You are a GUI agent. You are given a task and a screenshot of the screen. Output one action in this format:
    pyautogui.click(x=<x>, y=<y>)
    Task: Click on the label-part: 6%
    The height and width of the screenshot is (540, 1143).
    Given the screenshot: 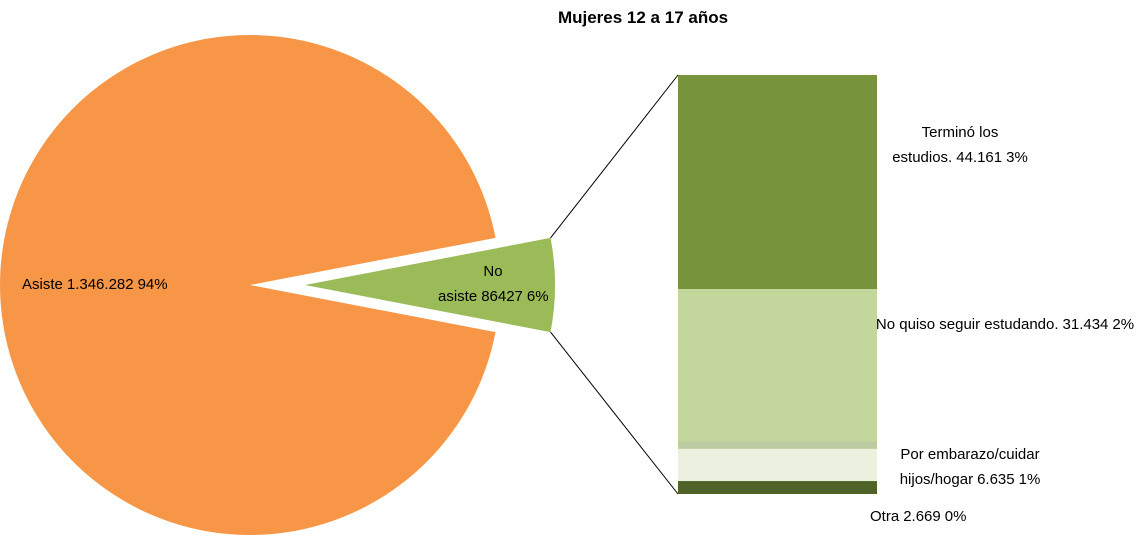 What is the action you would take?
    pyautogui.click(x=537, y=296)
    